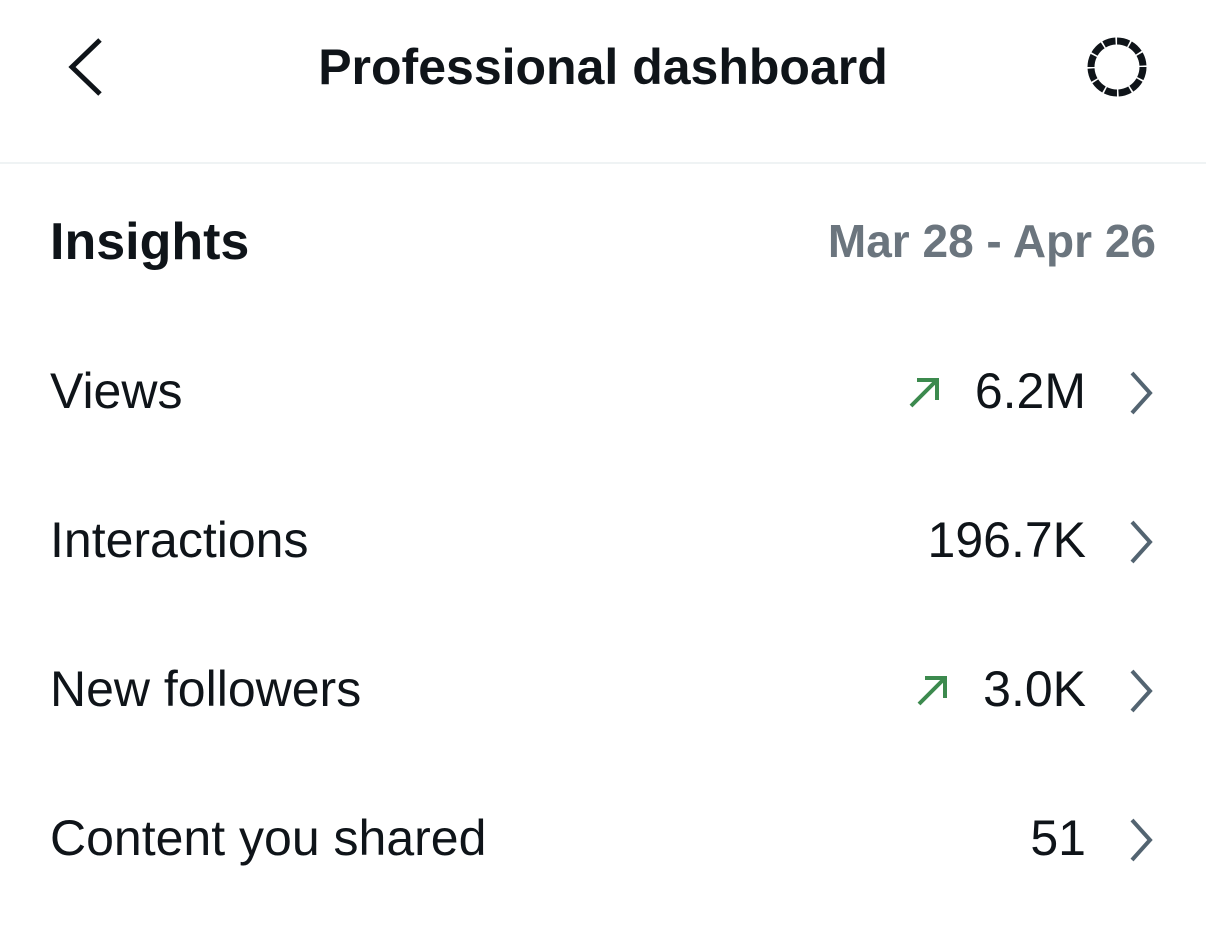 Image resolution: width=1206 pixels, height=935 pixels. I want to click on metric-row: Content you shared 51, so click(603, 839).